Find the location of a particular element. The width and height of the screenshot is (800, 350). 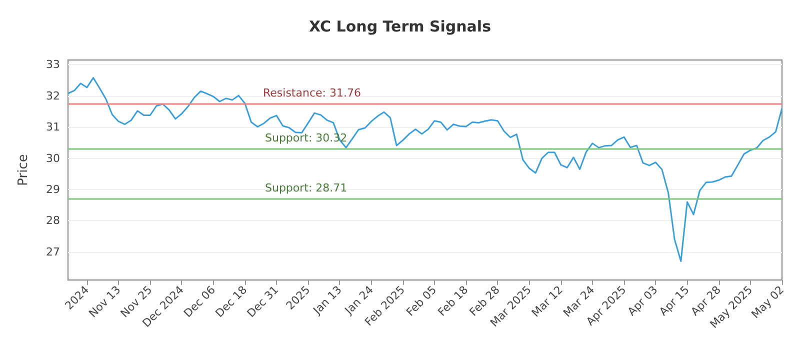

y-tick-label: 31 is located at coordinates (53, 127).